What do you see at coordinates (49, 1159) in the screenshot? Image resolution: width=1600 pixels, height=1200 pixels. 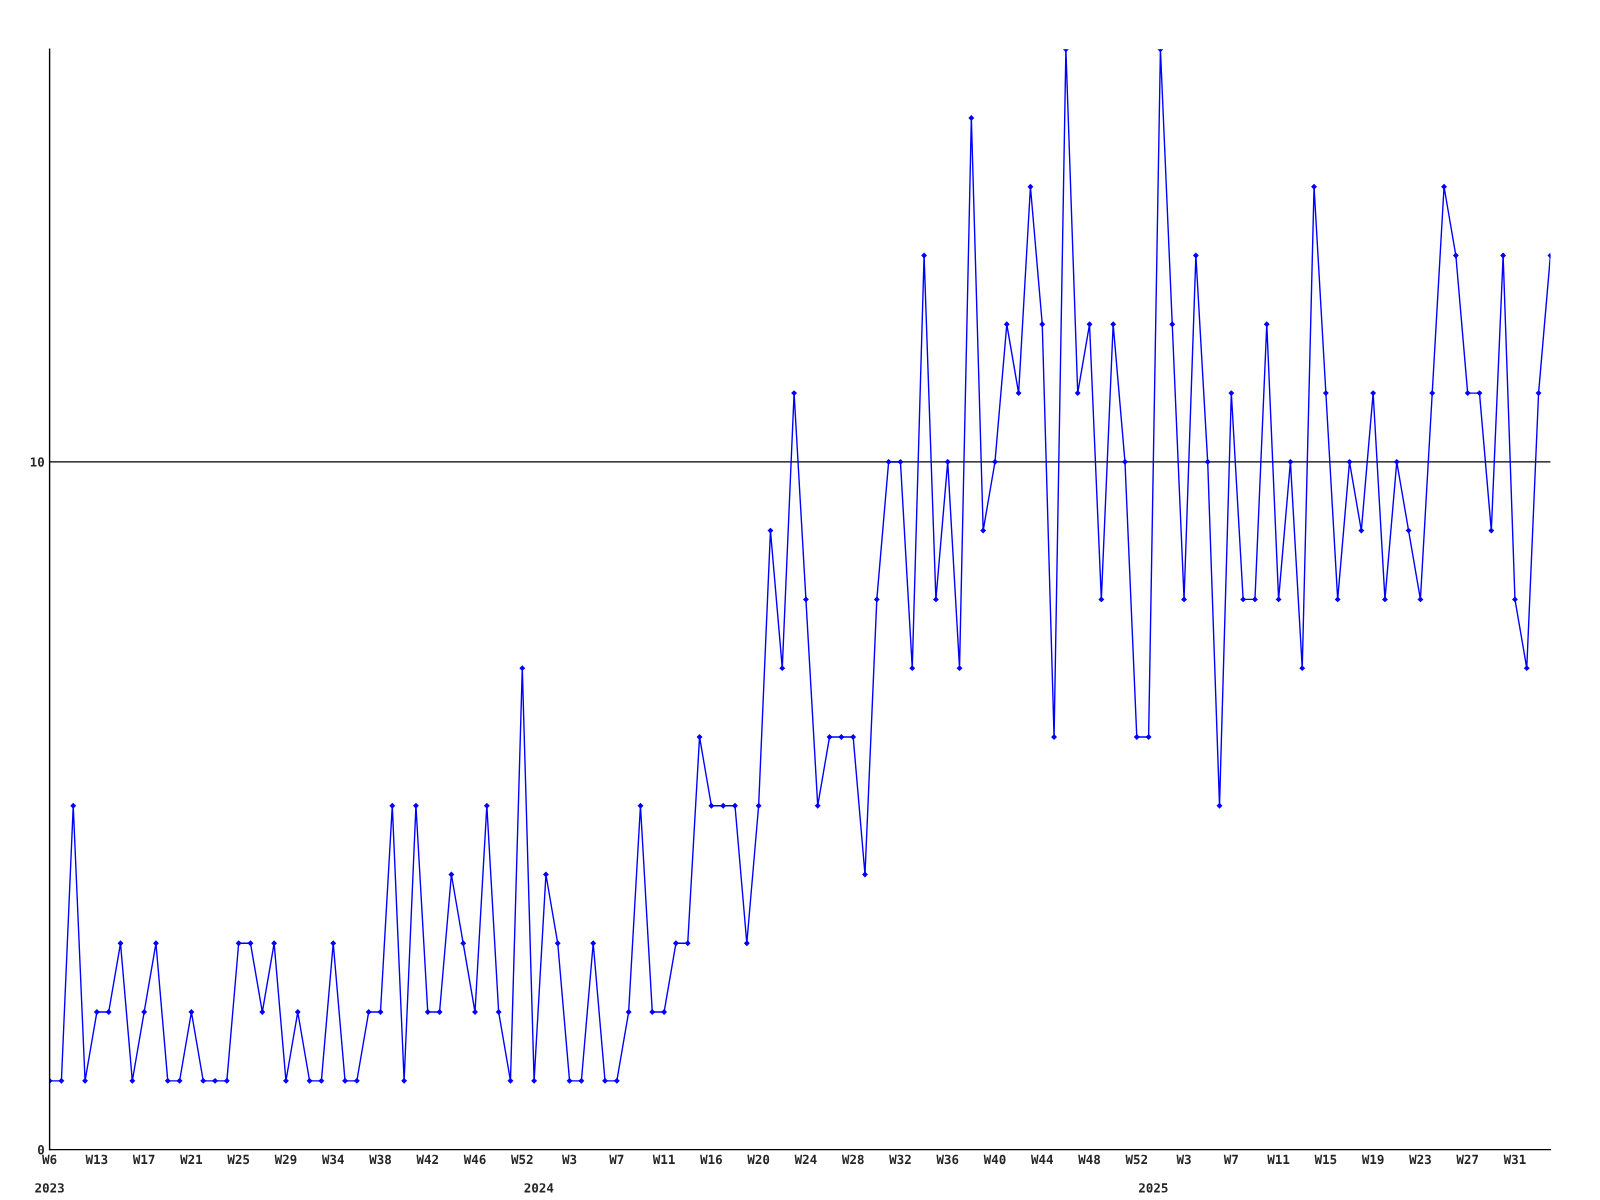 I see `x-tick-label: W6` at bounding box center [49, 1159].